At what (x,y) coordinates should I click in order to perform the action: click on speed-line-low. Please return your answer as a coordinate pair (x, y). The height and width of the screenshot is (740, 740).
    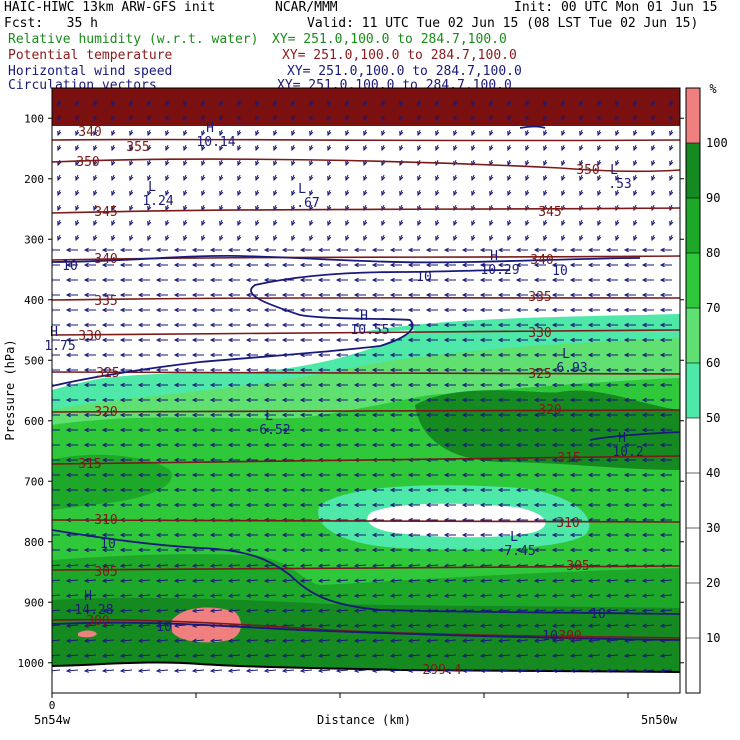
    Looking at the image, I should click on (366, 572).